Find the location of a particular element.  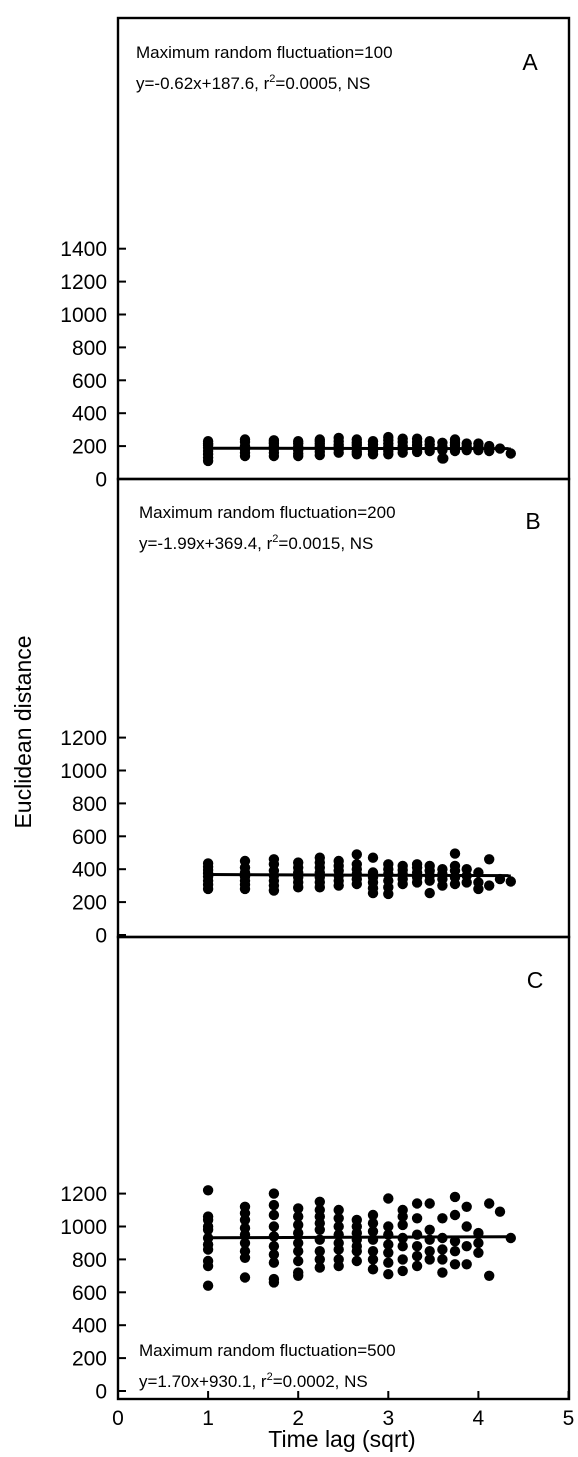

panel-a-ytick-label: 600 is located at coordinates (89, 381).